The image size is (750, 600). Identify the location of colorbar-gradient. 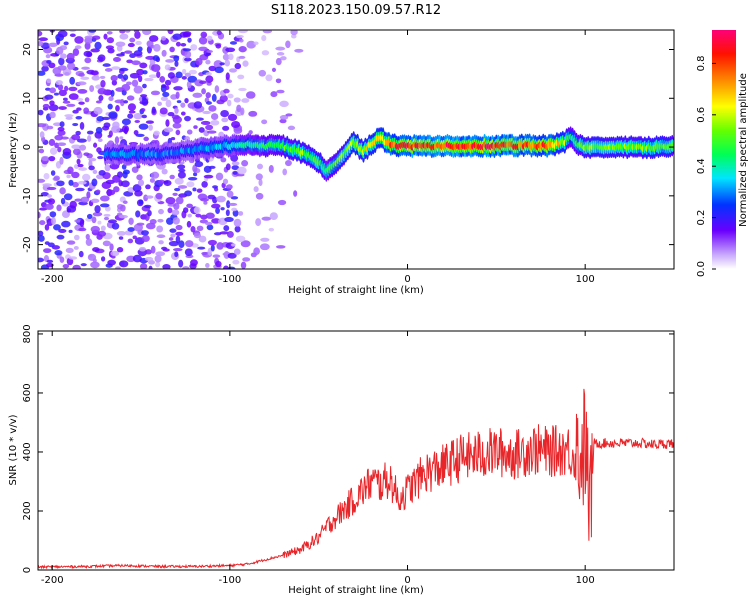
(724, 149).